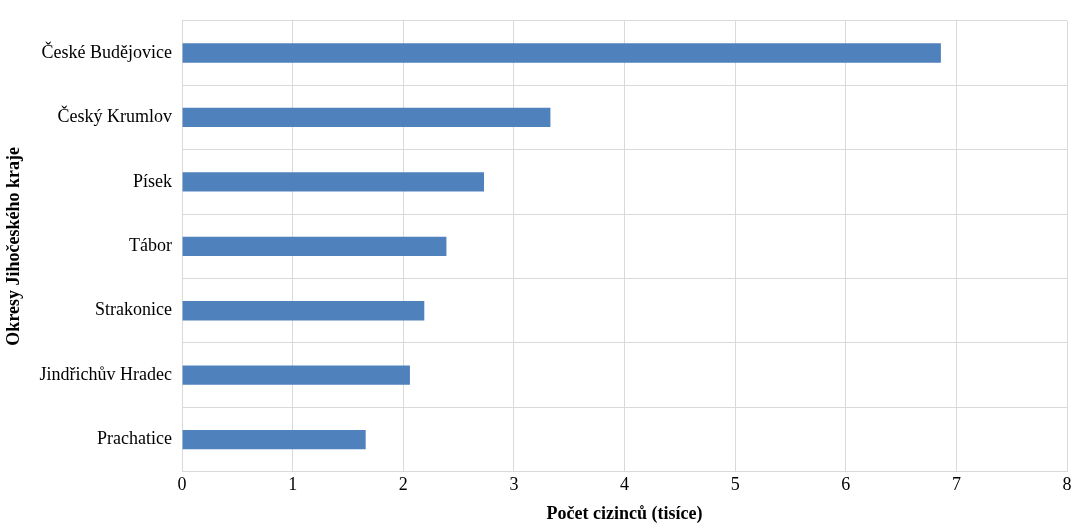  What do you see at coordinates (151, 245) in the screenshot?
I see `y-tick-label: Tábor` at bounding box center [151, 245].